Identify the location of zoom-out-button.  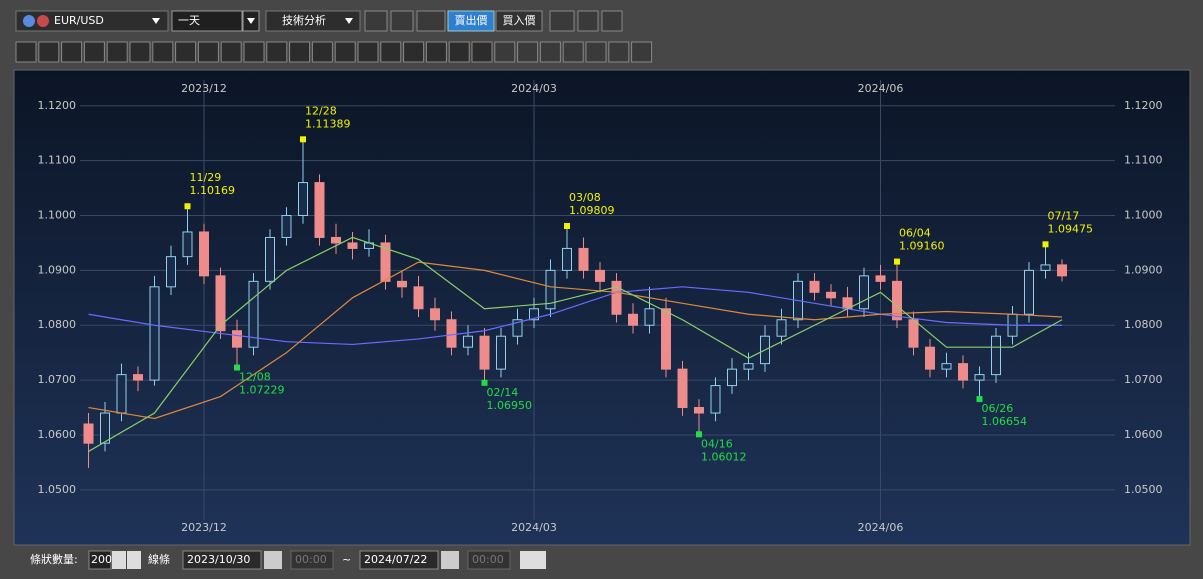
(588, 21).